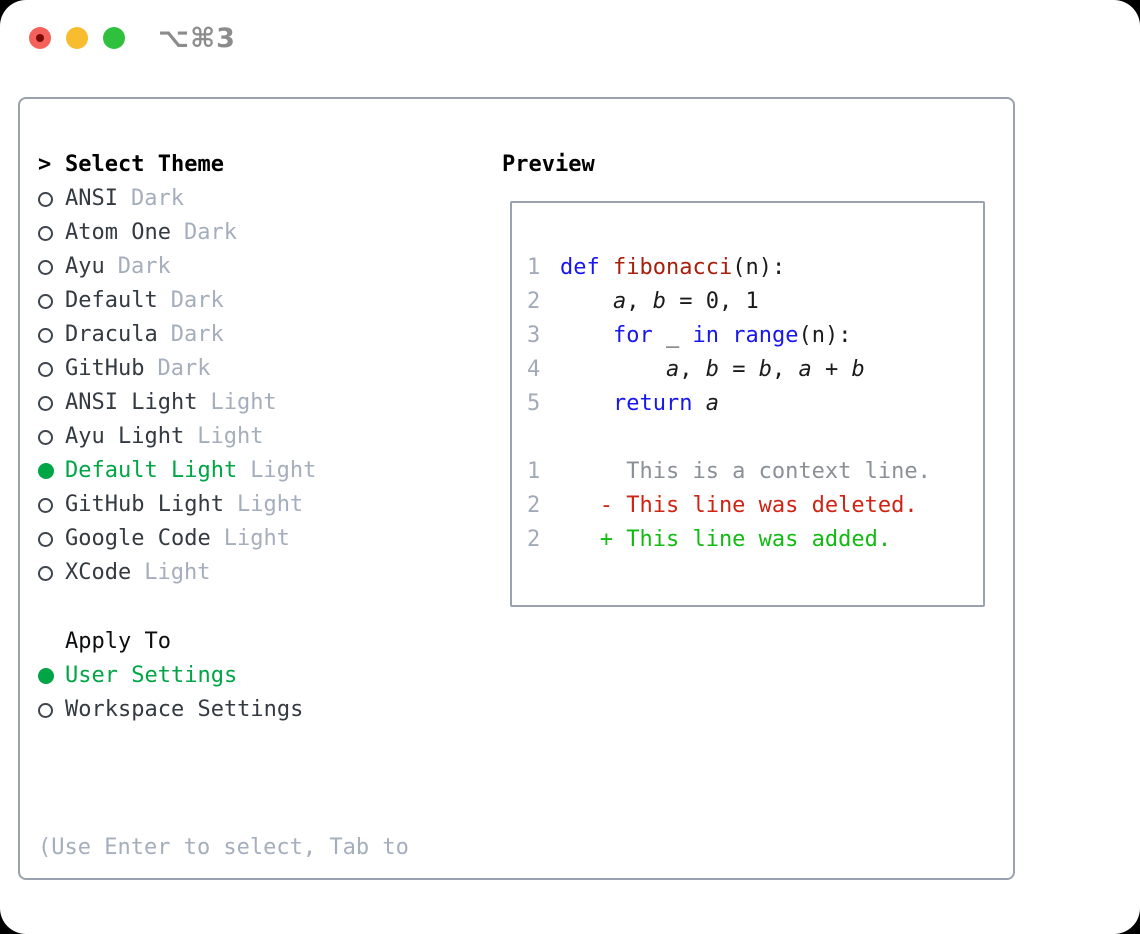  Describe the element at coordinates (223, 369) in the screenshot. I see `theme-option-github: GitHub Dark` at that location.